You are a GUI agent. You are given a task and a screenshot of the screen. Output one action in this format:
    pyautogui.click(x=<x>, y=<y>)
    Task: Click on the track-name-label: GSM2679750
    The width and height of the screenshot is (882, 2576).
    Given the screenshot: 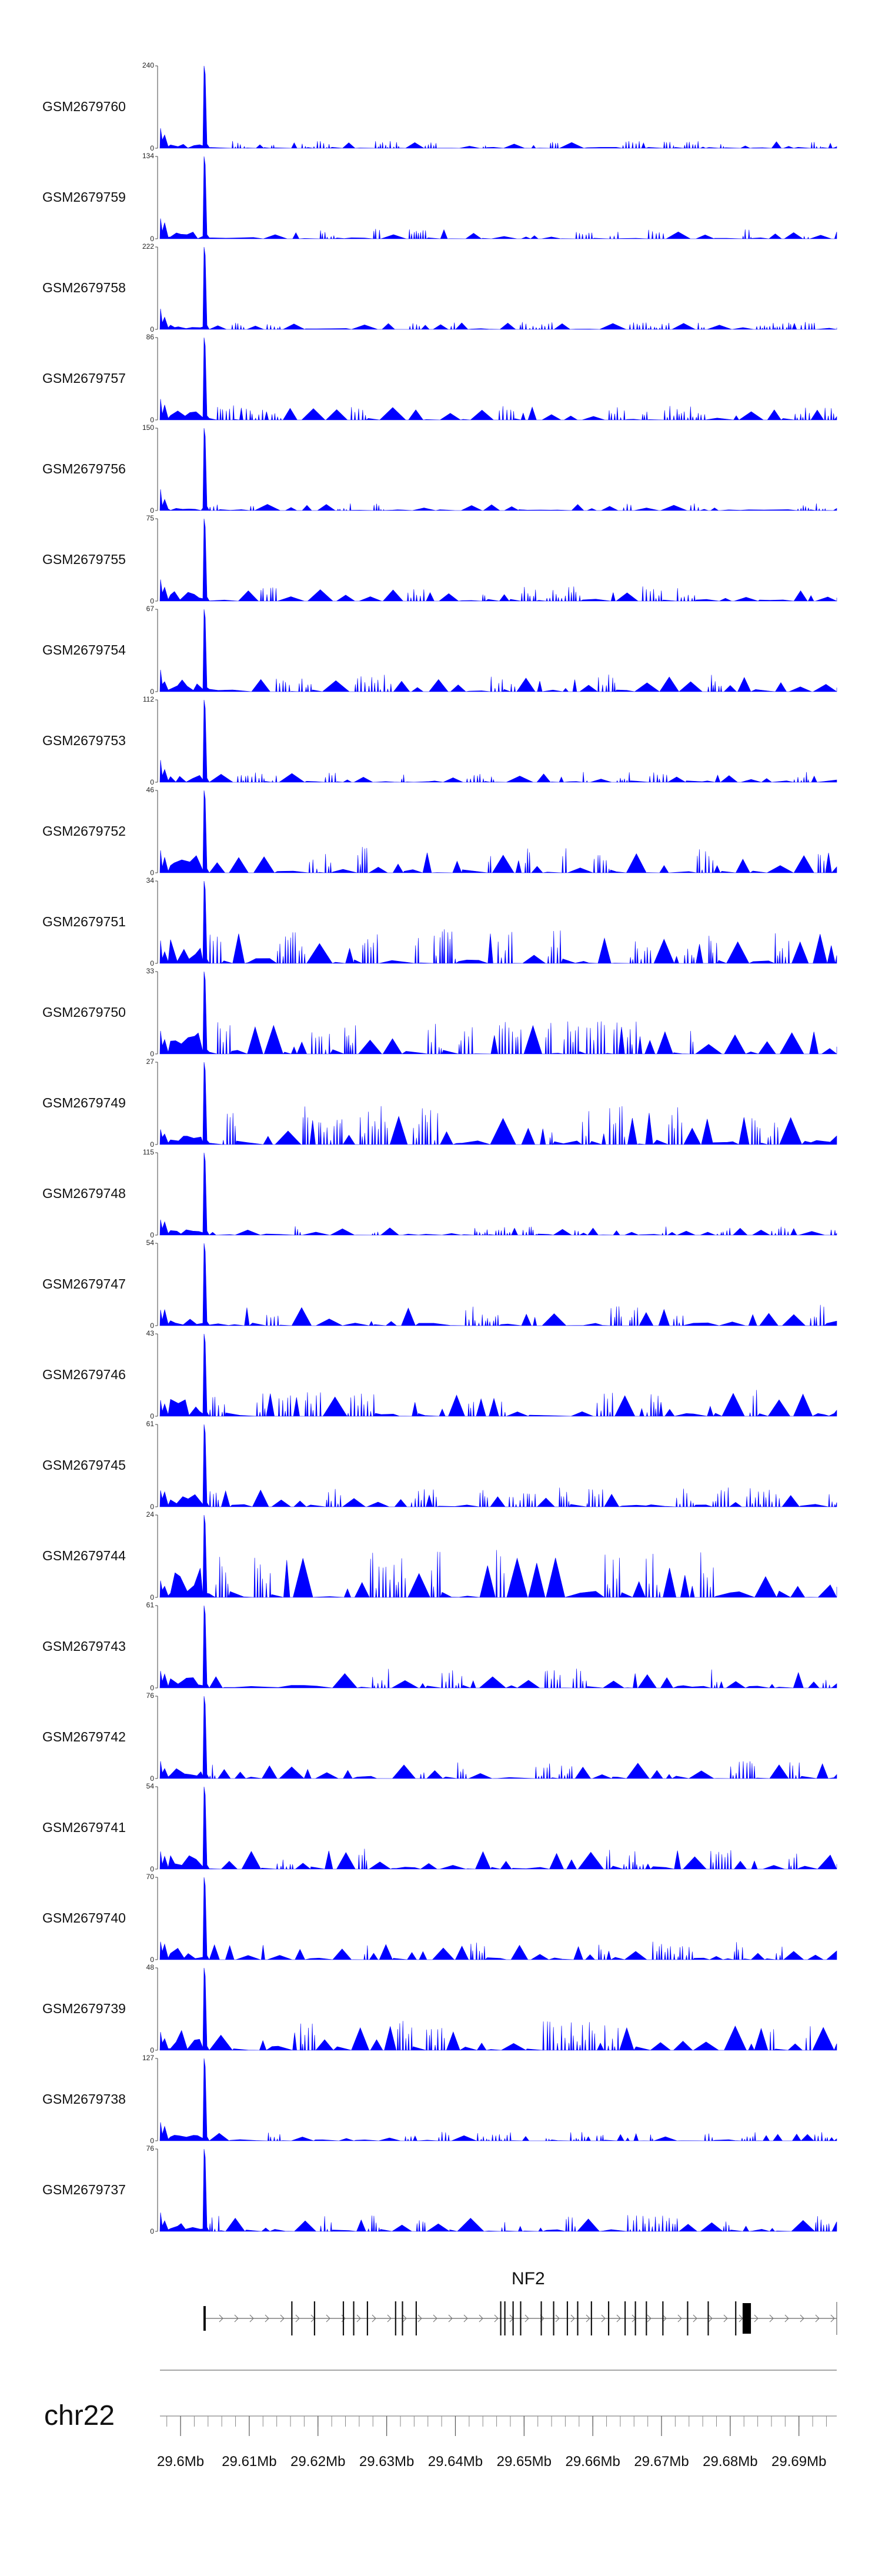 What is the action you would take?
    pyautogui.click(x=84, y=1012)
    